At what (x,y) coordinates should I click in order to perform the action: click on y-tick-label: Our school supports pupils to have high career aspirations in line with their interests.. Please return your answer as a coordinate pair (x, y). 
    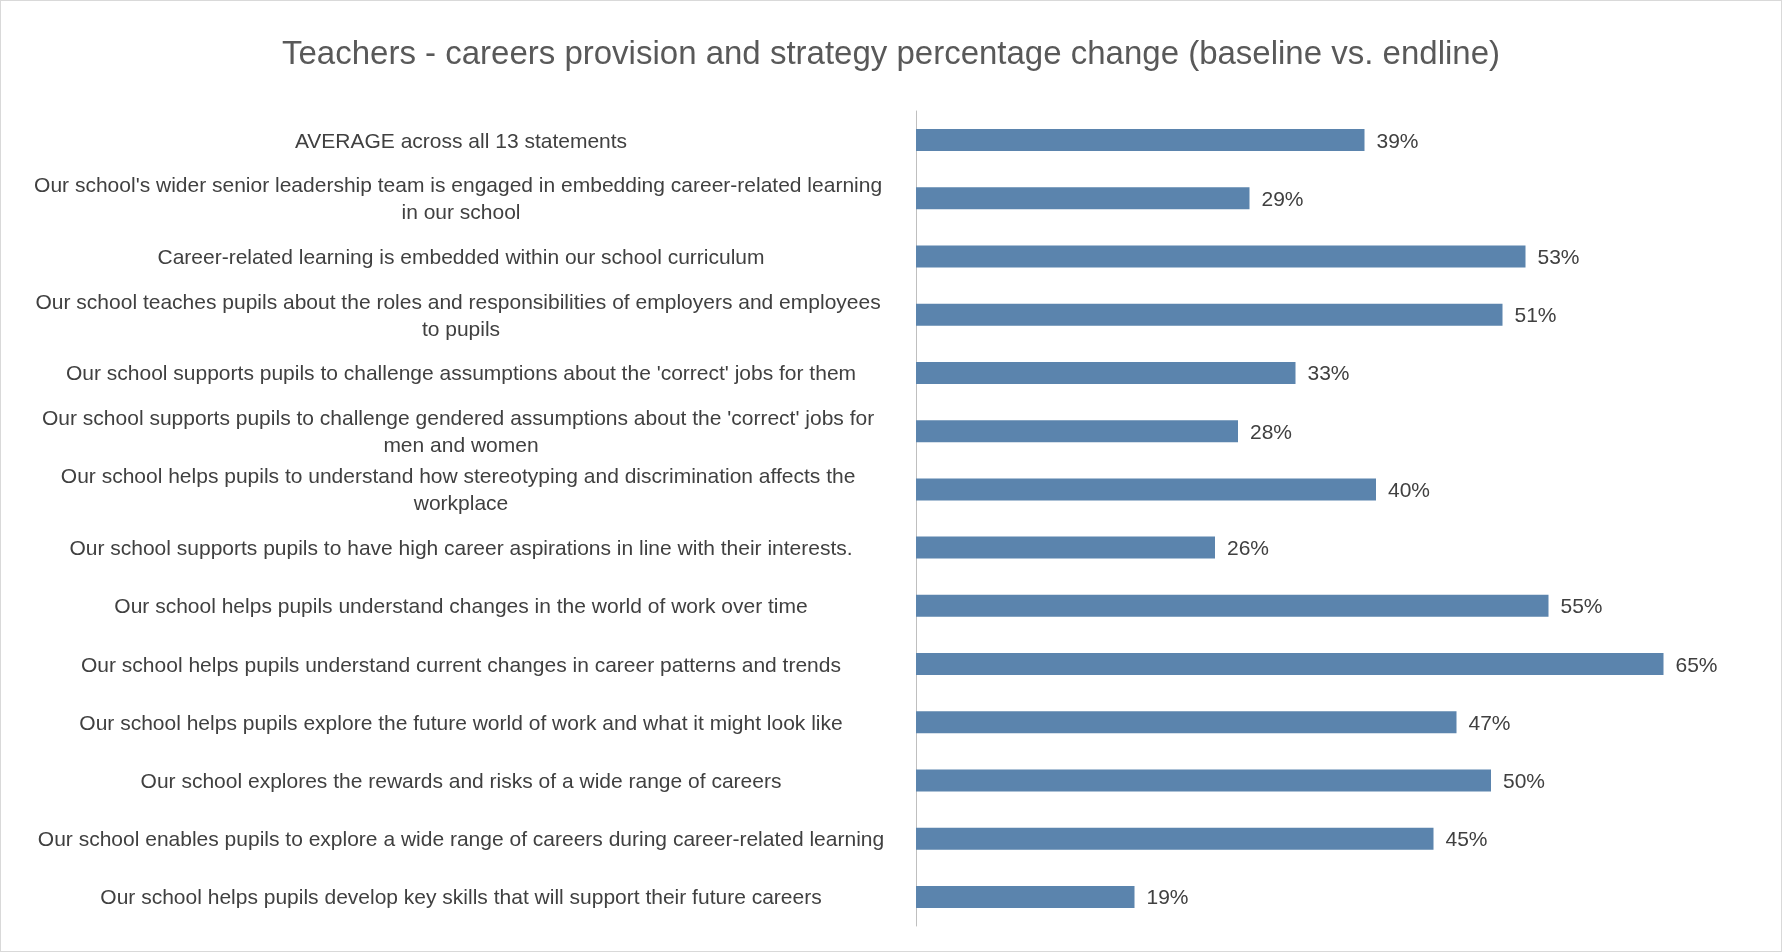
    Looking at the image, I should click on (461, 548).